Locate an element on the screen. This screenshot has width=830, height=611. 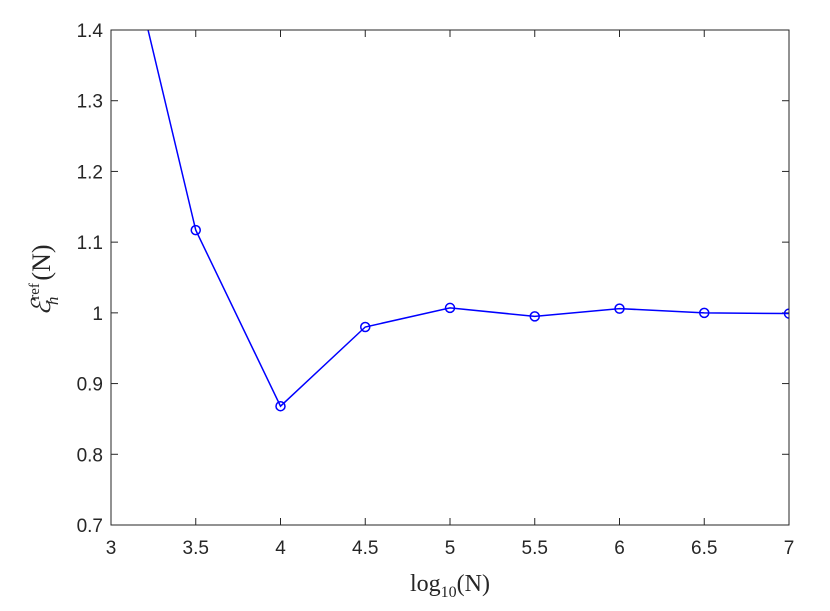
x-axis-title-base: log is located at coordinates (425, 584).